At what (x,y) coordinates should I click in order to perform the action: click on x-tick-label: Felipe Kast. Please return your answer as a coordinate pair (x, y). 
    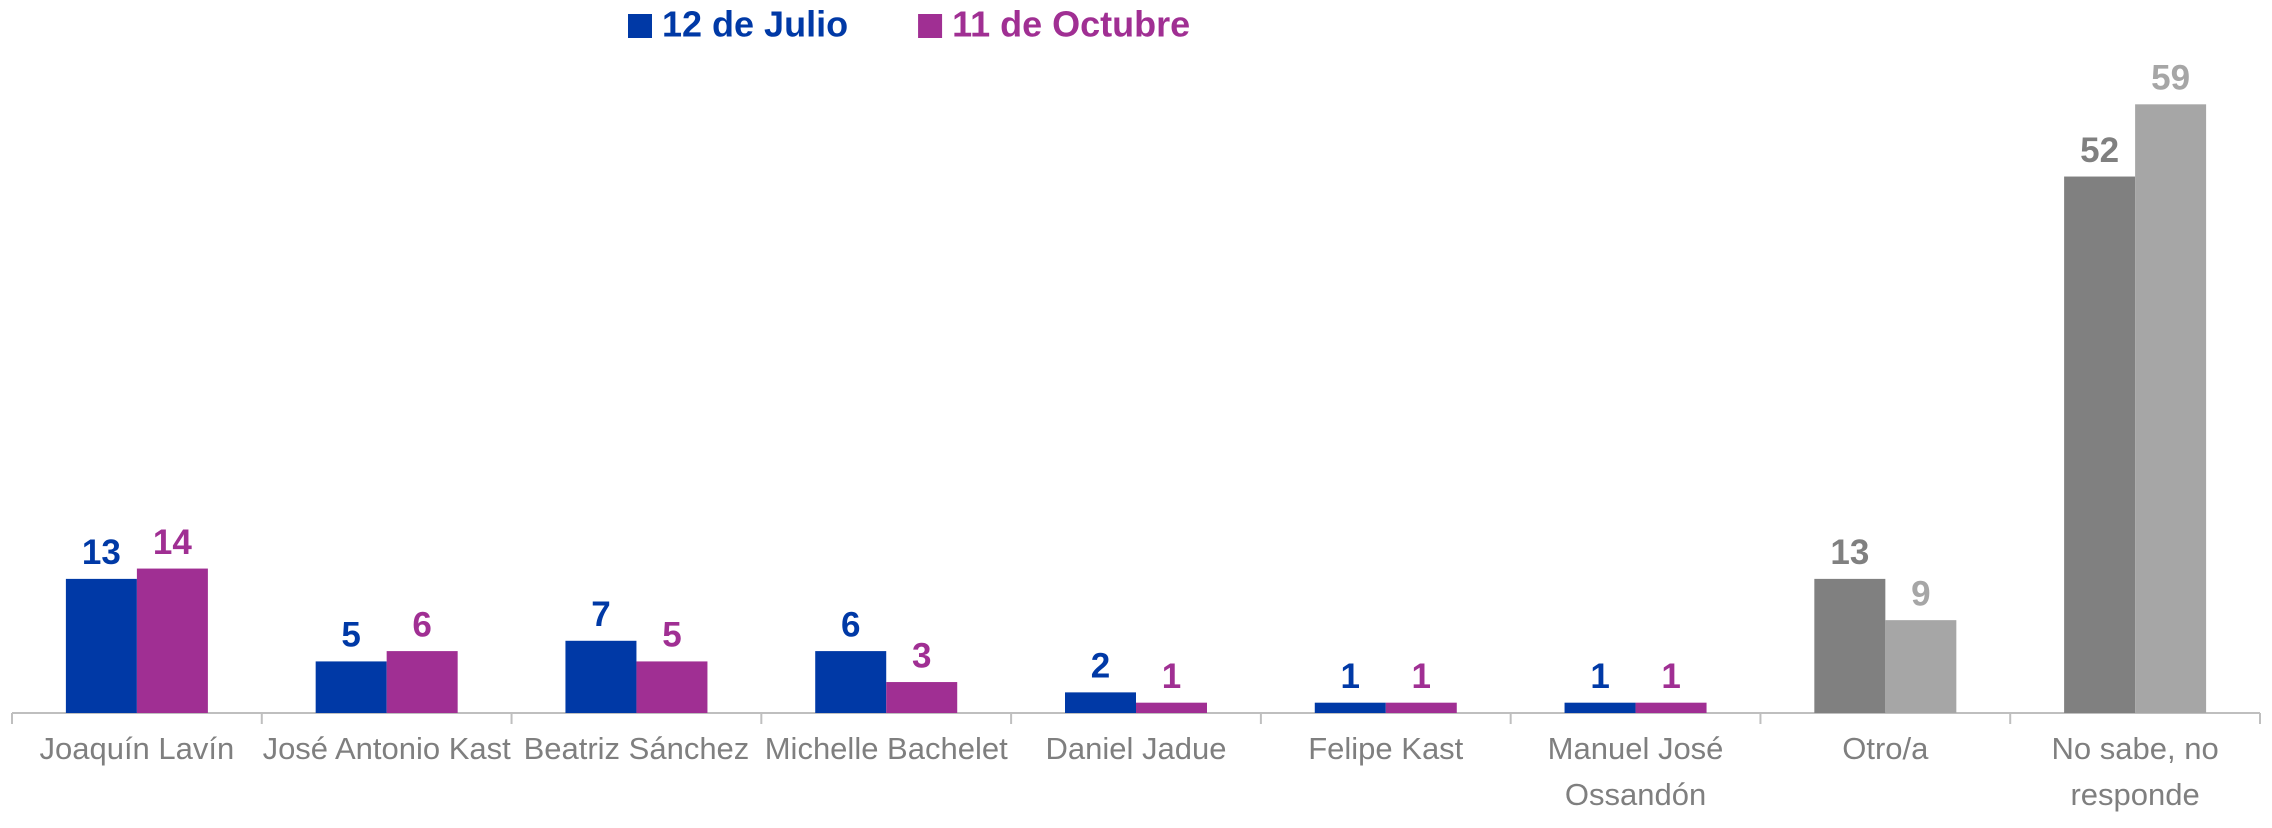
    Looking at the image, I should click on (1386, 748).